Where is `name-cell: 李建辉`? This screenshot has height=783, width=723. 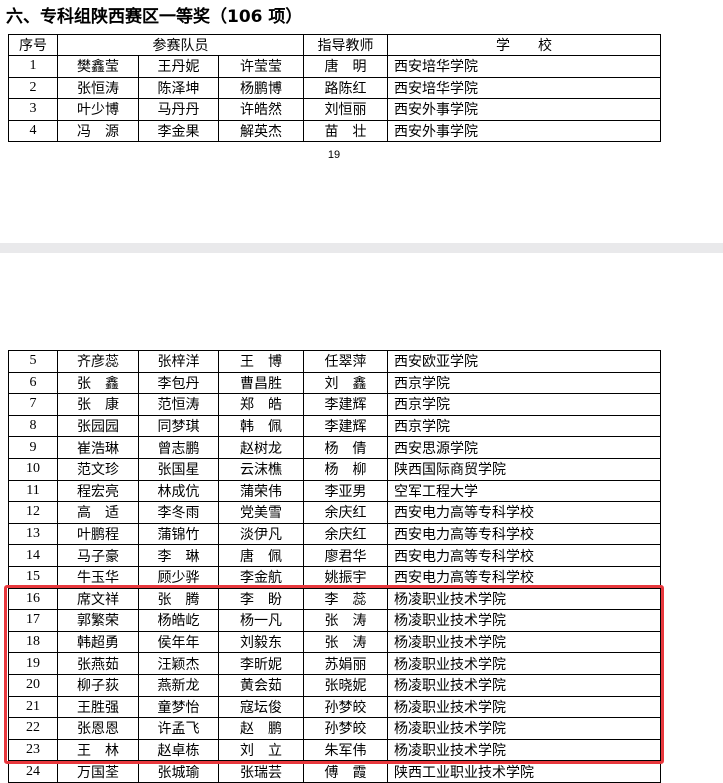
name-cell: 李建辉 is located at coordinates (345, 404).